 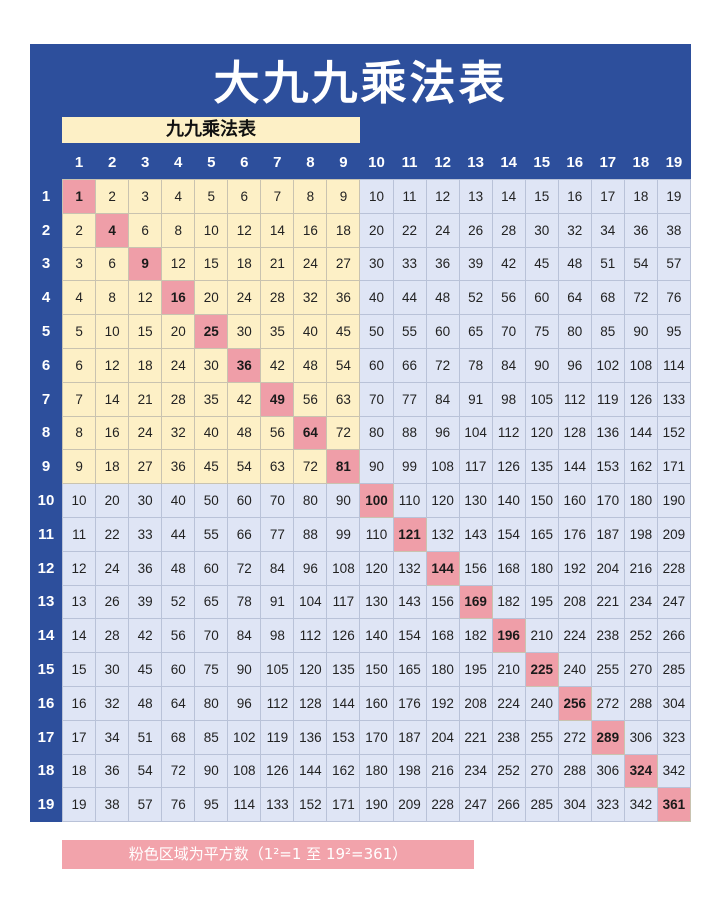 What do you see at coordinates (641, 163) in the screenshot?
I see `column-header: 18` at bounding box center [641, 163].